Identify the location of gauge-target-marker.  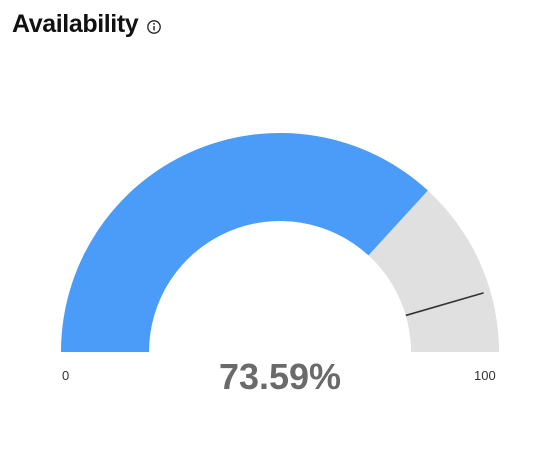
(444, 304).